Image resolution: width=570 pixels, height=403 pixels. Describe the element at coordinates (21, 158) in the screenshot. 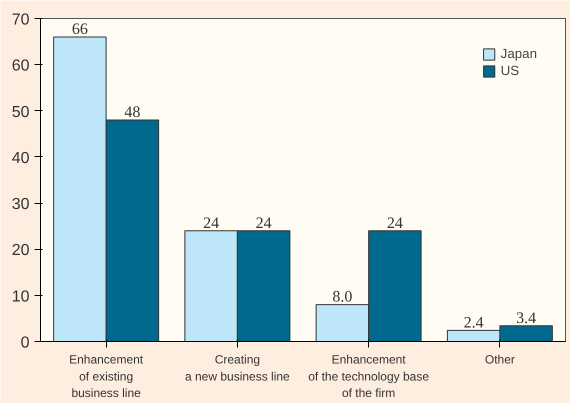

I see `y-tick-label: 40` at that location.